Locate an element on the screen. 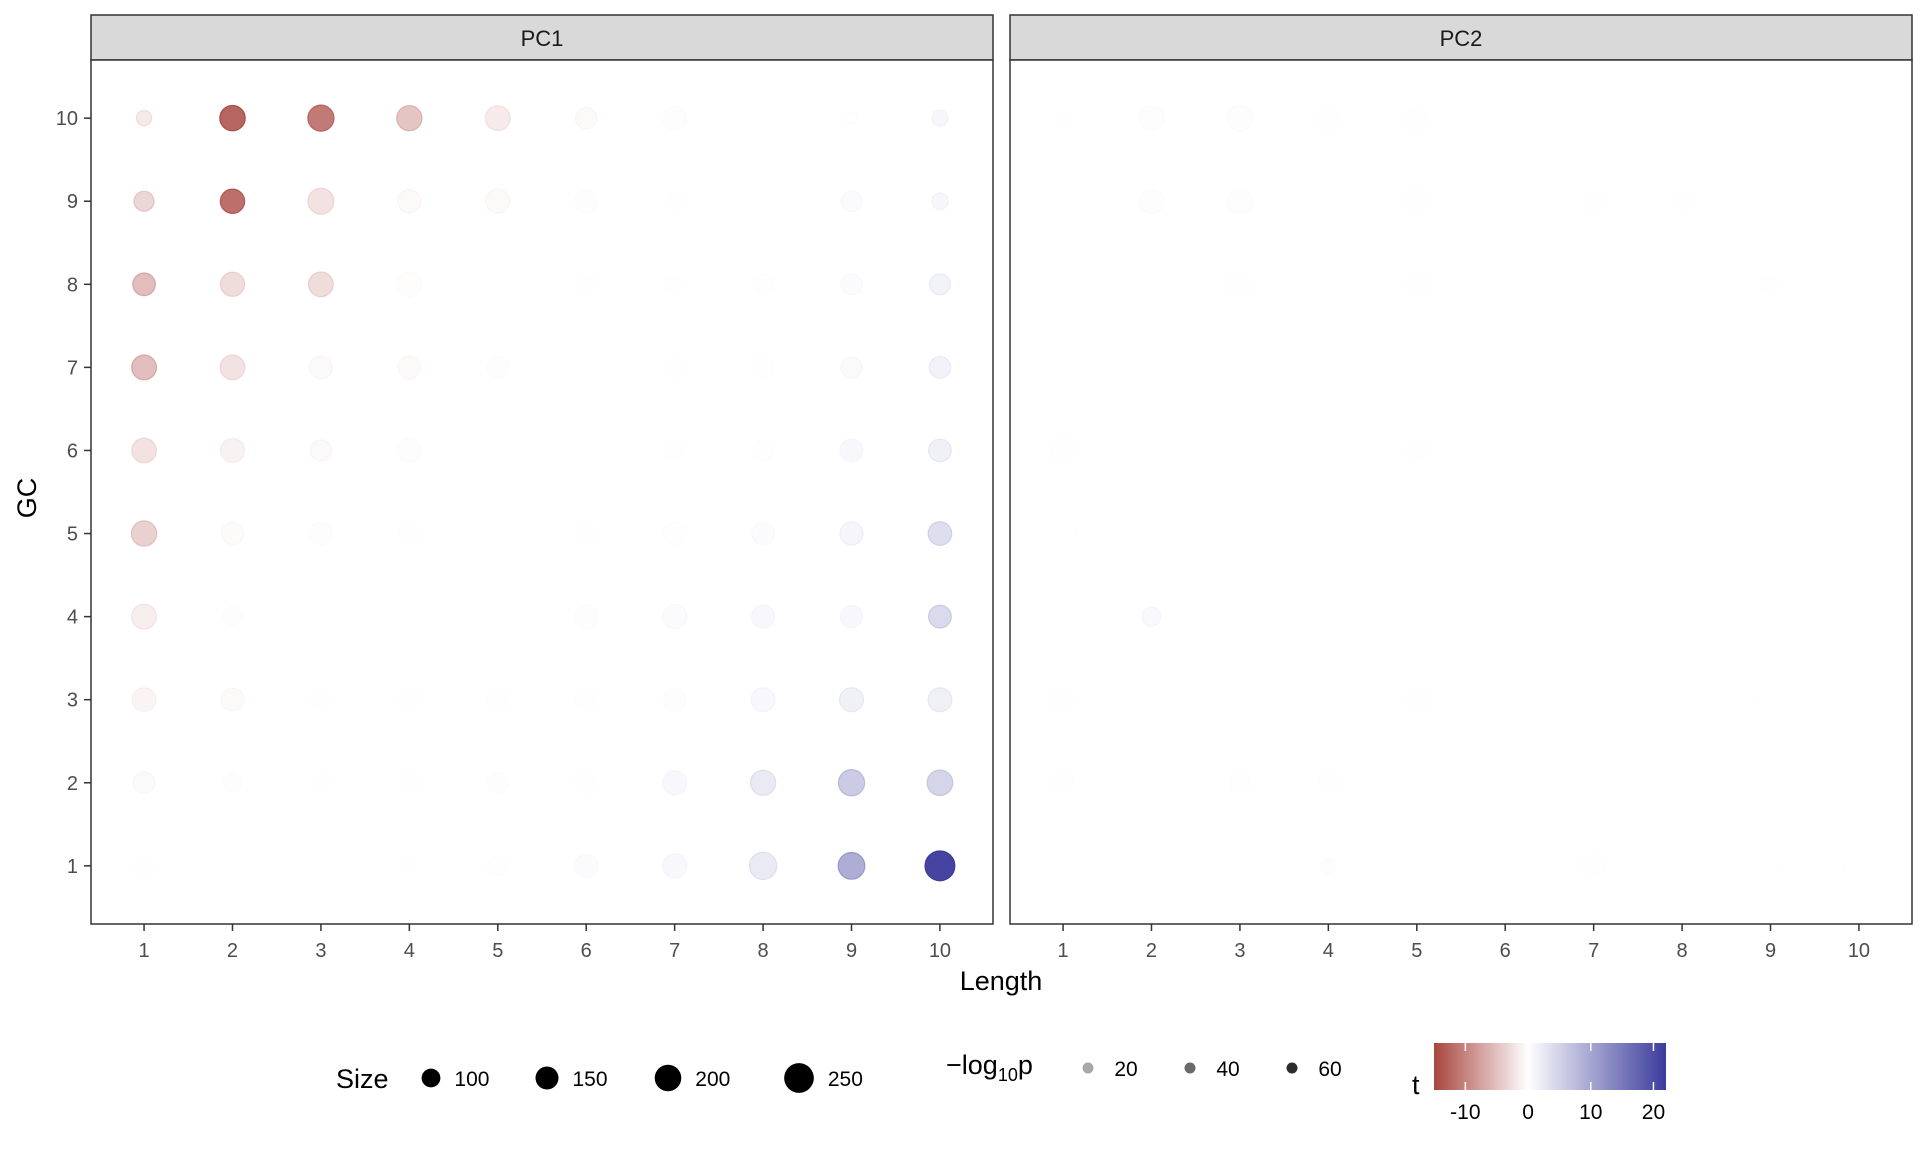 This screenshot has height=1157, width=1920. color-legend: t -10 0 10 20 is located at coordinates (1539, 1083).